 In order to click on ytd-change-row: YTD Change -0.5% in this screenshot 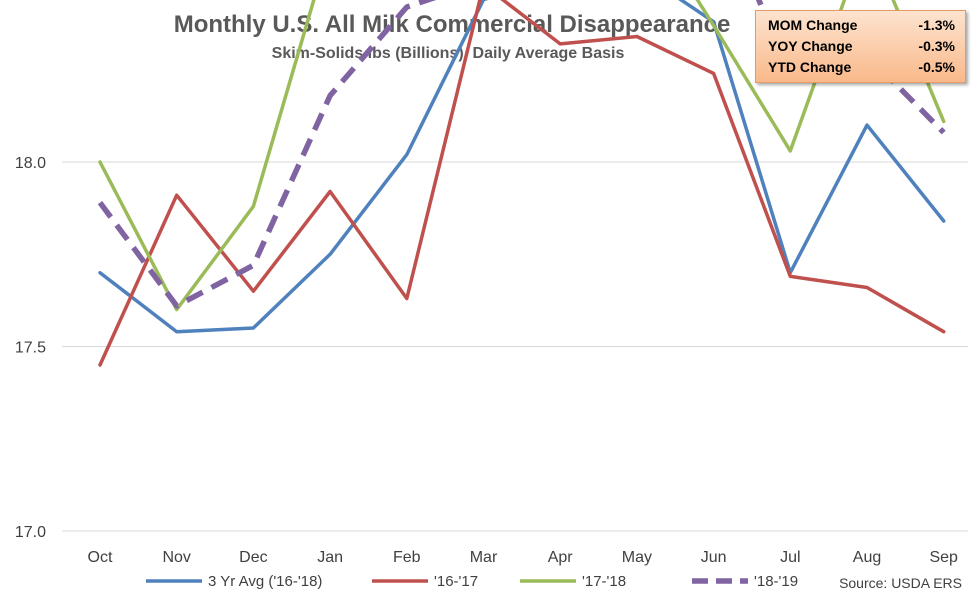, I will do `click(860, 67)`.